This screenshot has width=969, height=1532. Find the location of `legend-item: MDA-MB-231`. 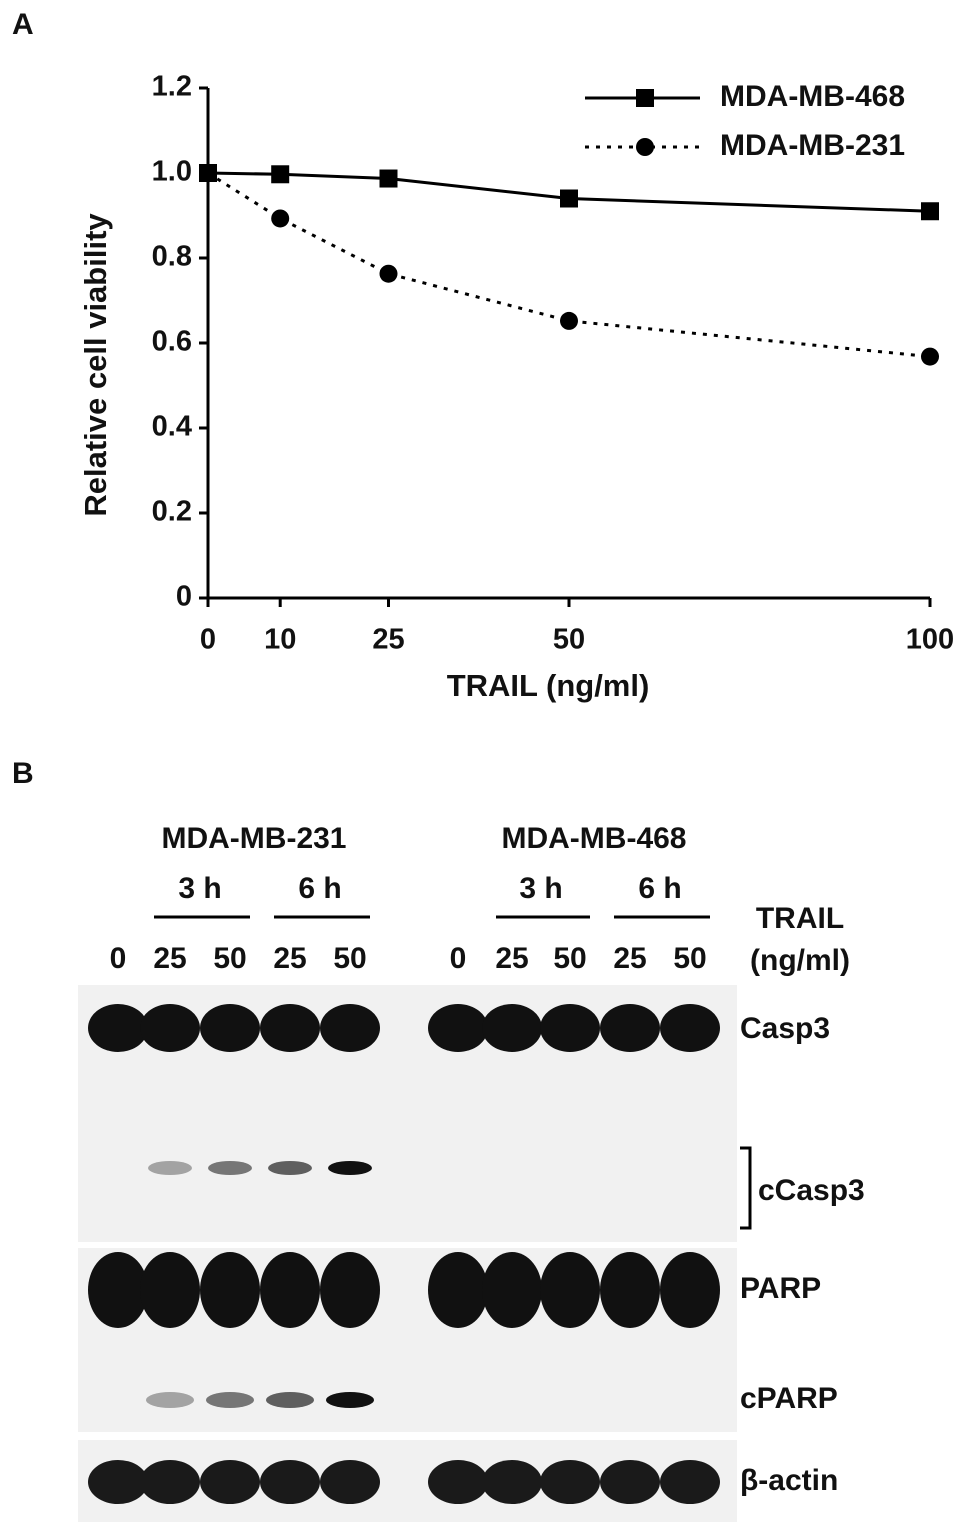

legend-item: MDA-MB-231 is located at coordinates (745, 145).